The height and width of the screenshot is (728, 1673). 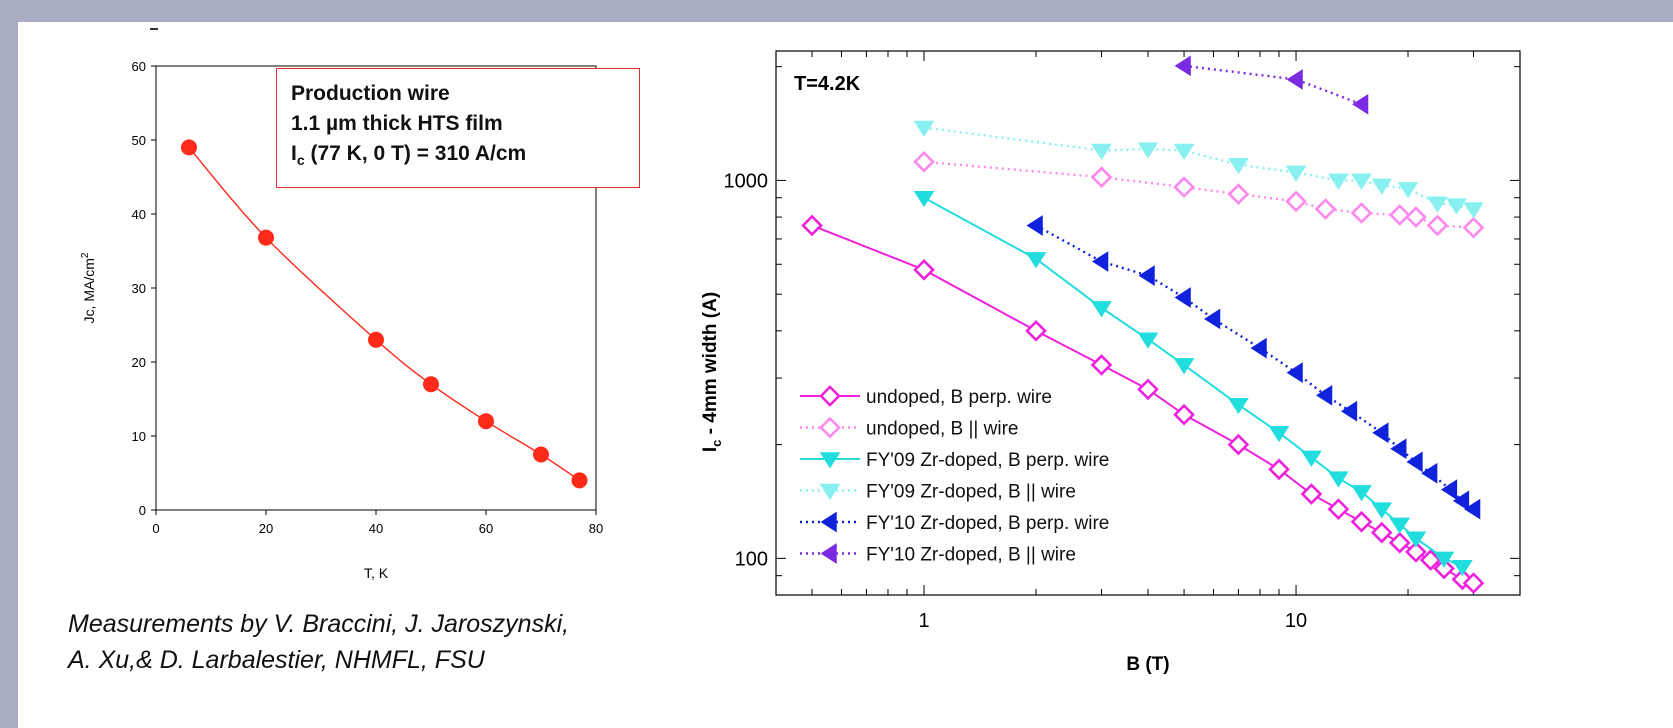 I want to click on right-series-4-line, so click(x=1255, y=367).